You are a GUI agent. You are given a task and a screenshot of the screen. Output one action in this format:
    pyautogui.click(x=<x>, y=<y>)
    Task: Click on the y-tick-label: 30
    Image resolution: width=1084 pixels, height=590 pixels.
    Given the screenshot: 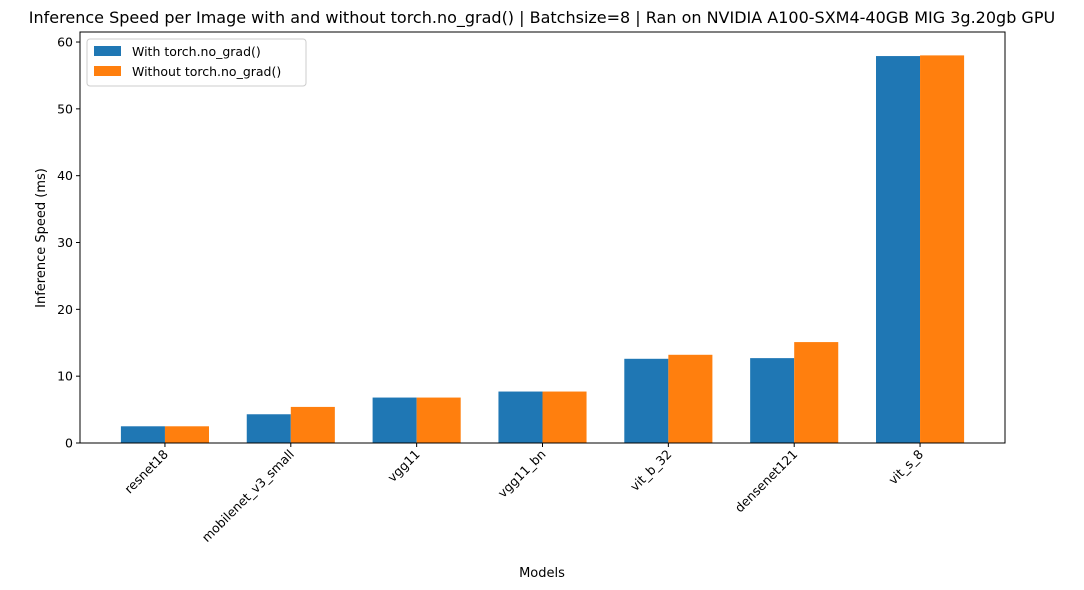 What is the action you would take?
    pyautogui.click(x=65, y=242)
    